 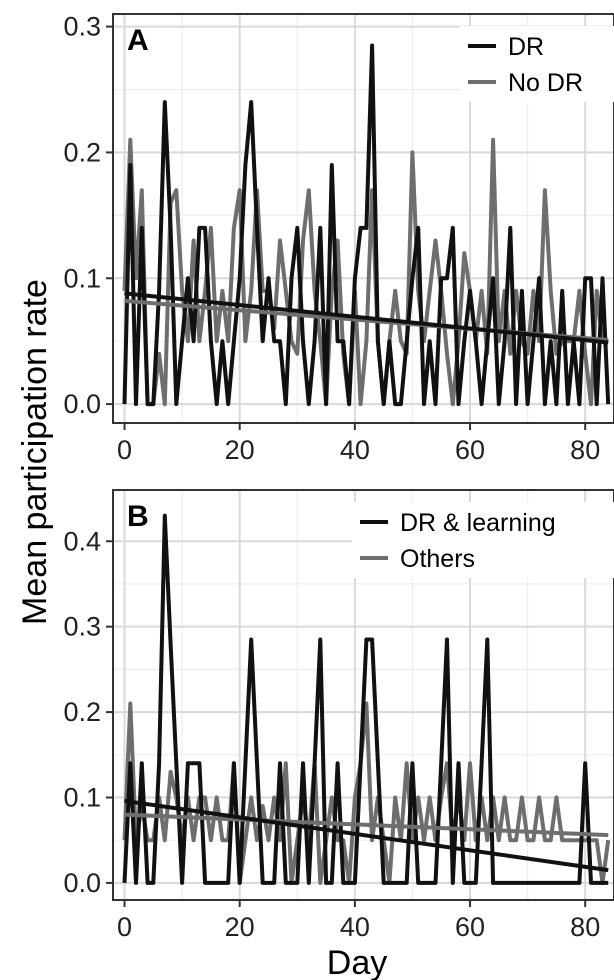 I want to click on panel-label: B, so click(x=138, y=516).